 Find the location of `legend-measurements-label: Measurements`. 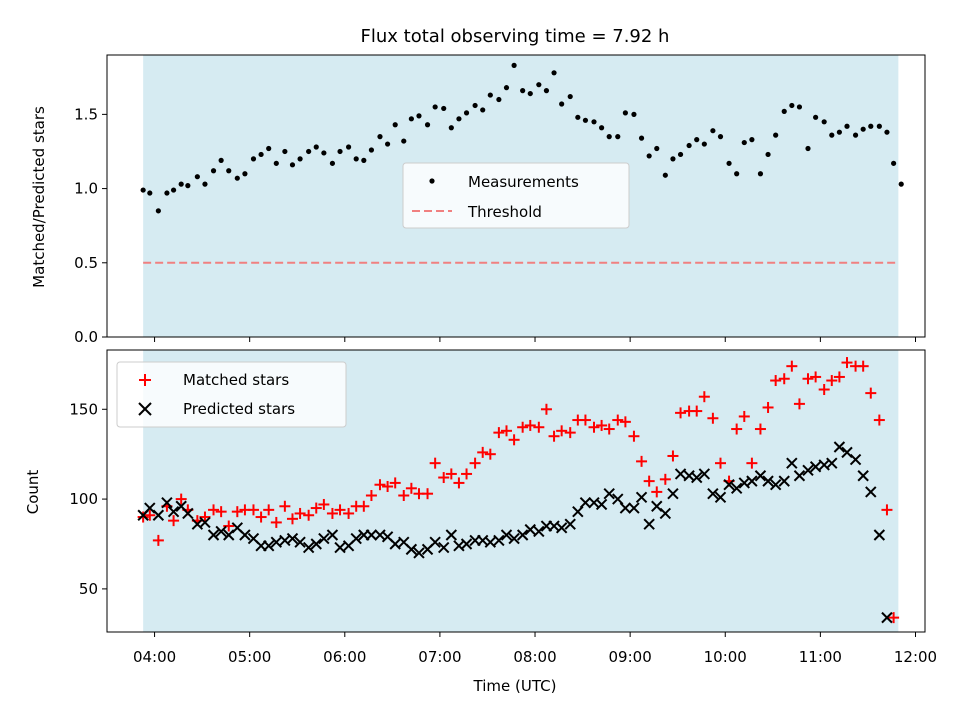

legend-measurements-label: Measurements is located at coordinates (523, 182).